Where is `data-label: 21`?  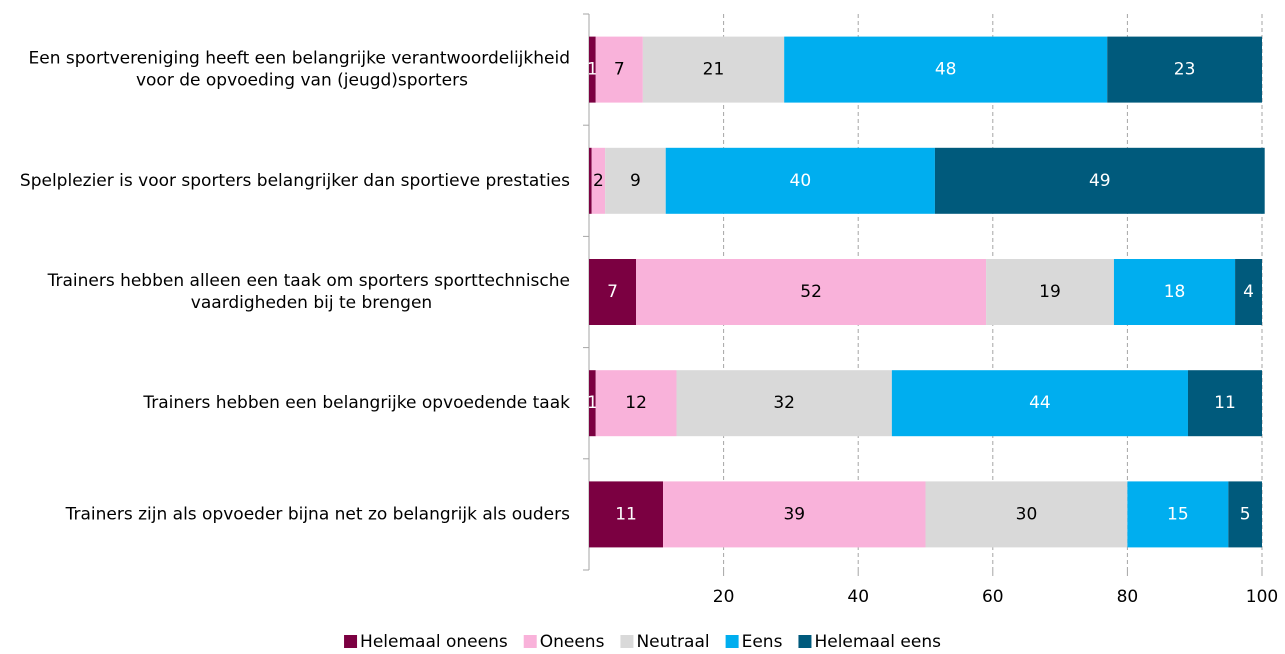 data-label: 21 is located at coordinates (714, 70).